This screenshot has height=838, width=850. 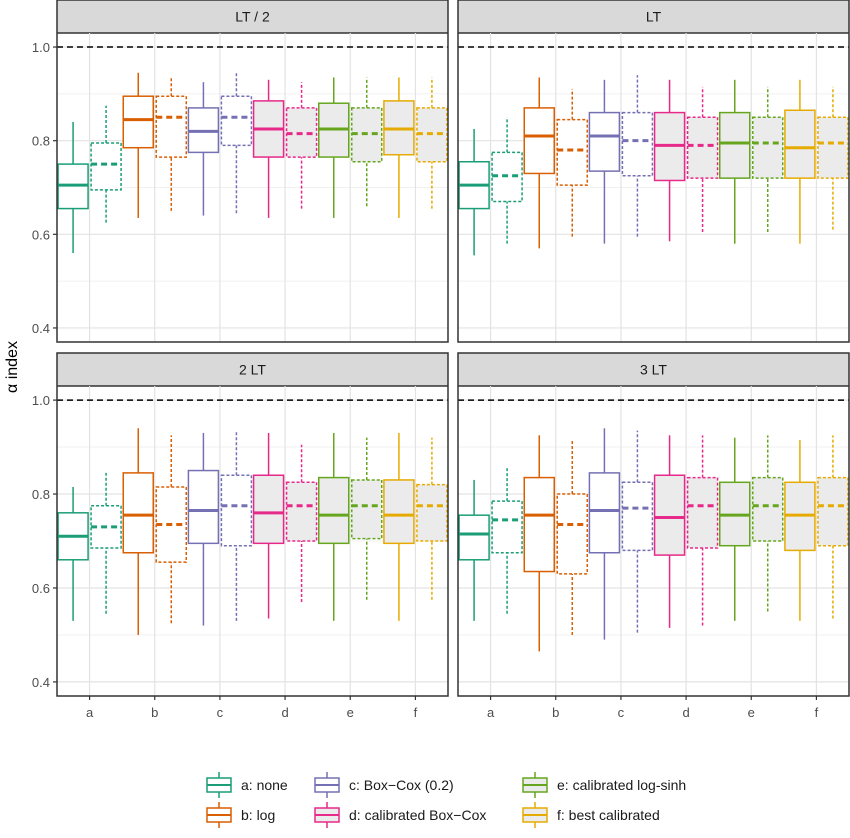 I want to click on legend-label: a: none, so click(x=264, y=785).